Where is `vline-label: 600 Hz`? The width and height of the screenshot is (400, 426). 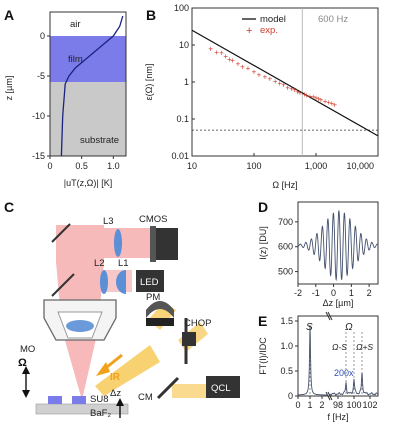
vline-label: 600 Hz is located at coordinates (333, 19).